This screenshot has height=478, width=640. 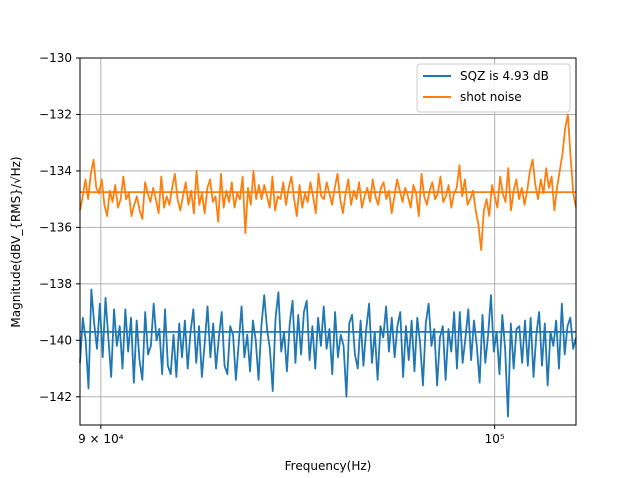 What do you see at coordinates (55, 284) in the screenshot?
I see `y-tick-label: −138` at bounding box center [55, 284].